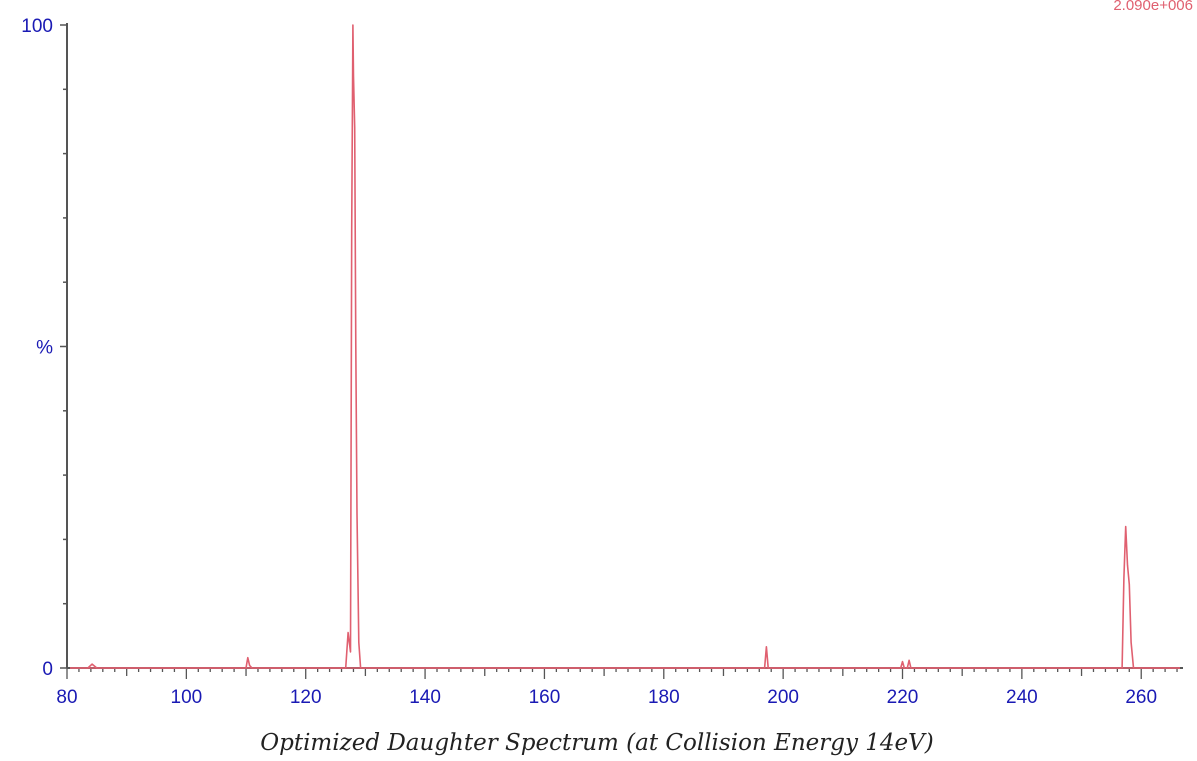  Describe the element at coordinates (664, 697) in the screenshot. I see `x-tick-label: 180` at that location.